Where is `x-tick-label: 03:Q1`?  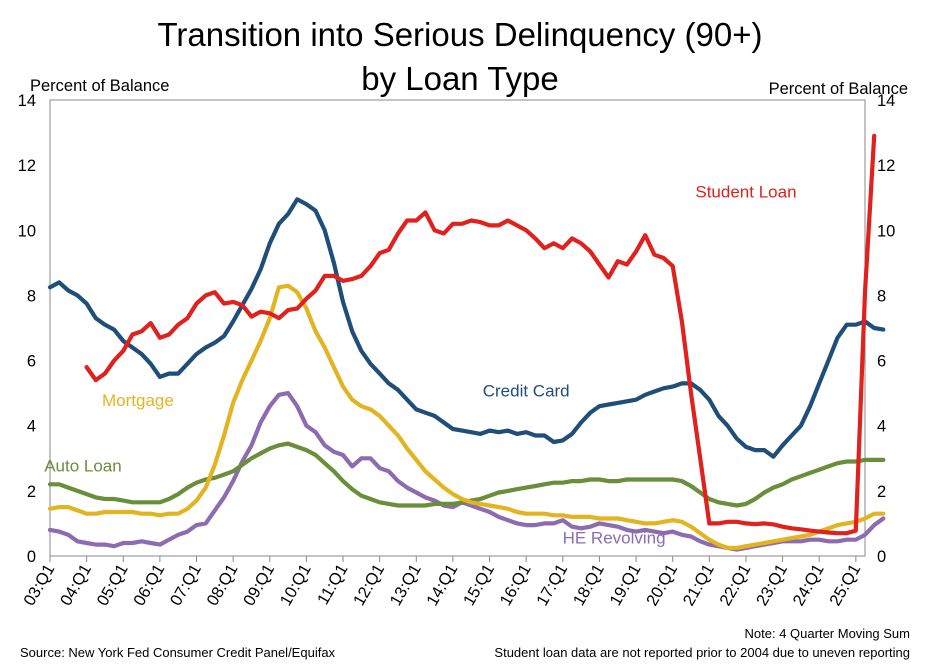 x-tick-label: 03:Q1 is located at coordinates (39, 585).